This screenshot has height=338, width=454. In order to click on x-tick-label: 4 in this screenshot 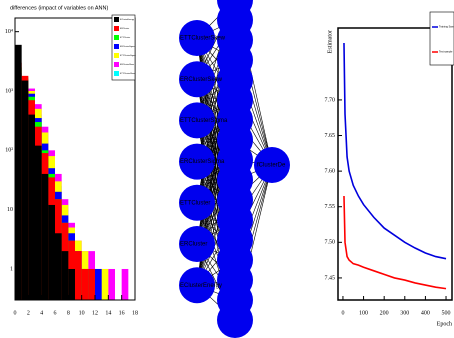, I will do `click(41, 313)`.